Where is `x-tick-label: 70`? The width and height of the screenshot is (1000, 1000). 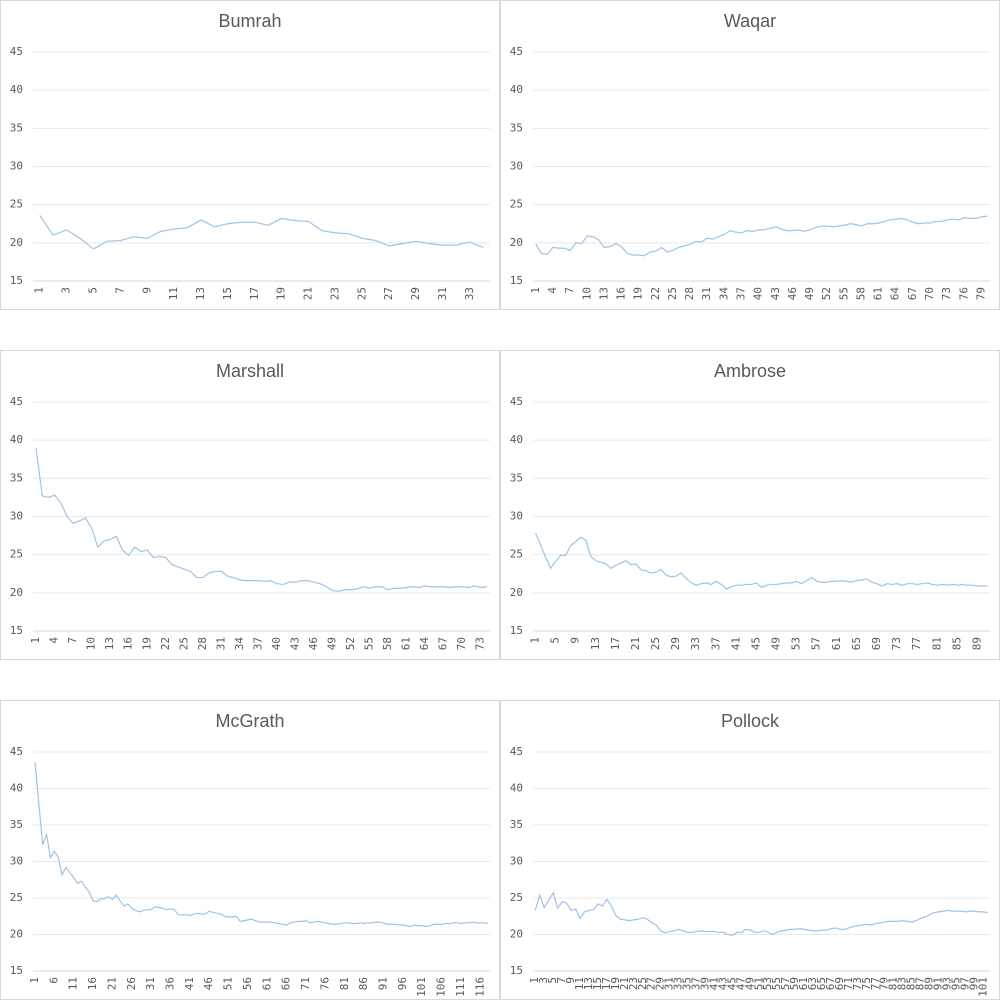
x-tick-label: 70 is located at coordinates (461, 643).